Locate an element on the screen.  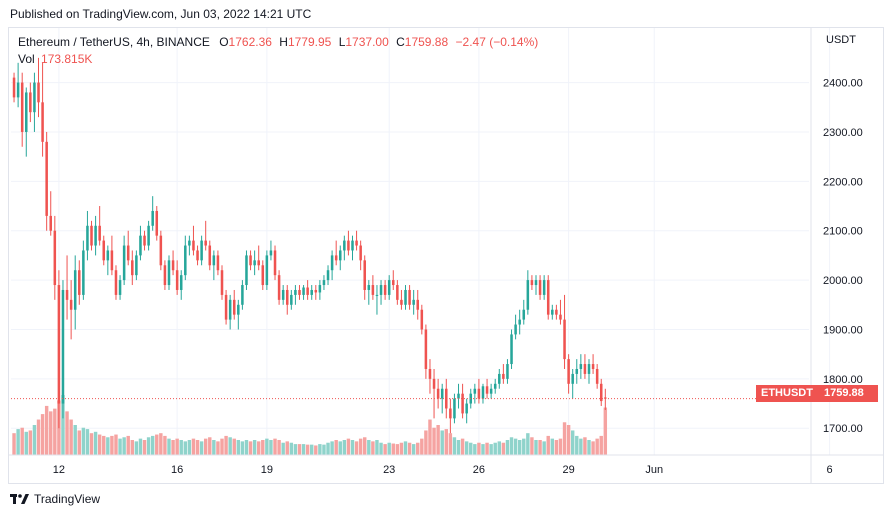
legend-close-label: C is located at coordinates (400, 42).